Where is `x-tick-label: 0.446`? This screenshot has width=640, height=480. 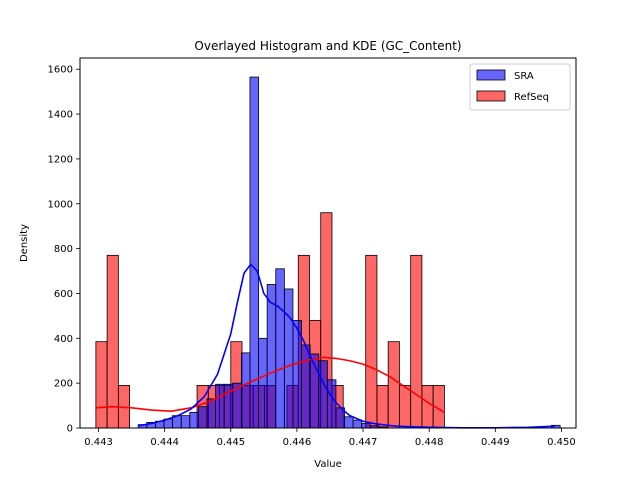
x-tick-label: 0.446 is located at coordinates (297, 442).